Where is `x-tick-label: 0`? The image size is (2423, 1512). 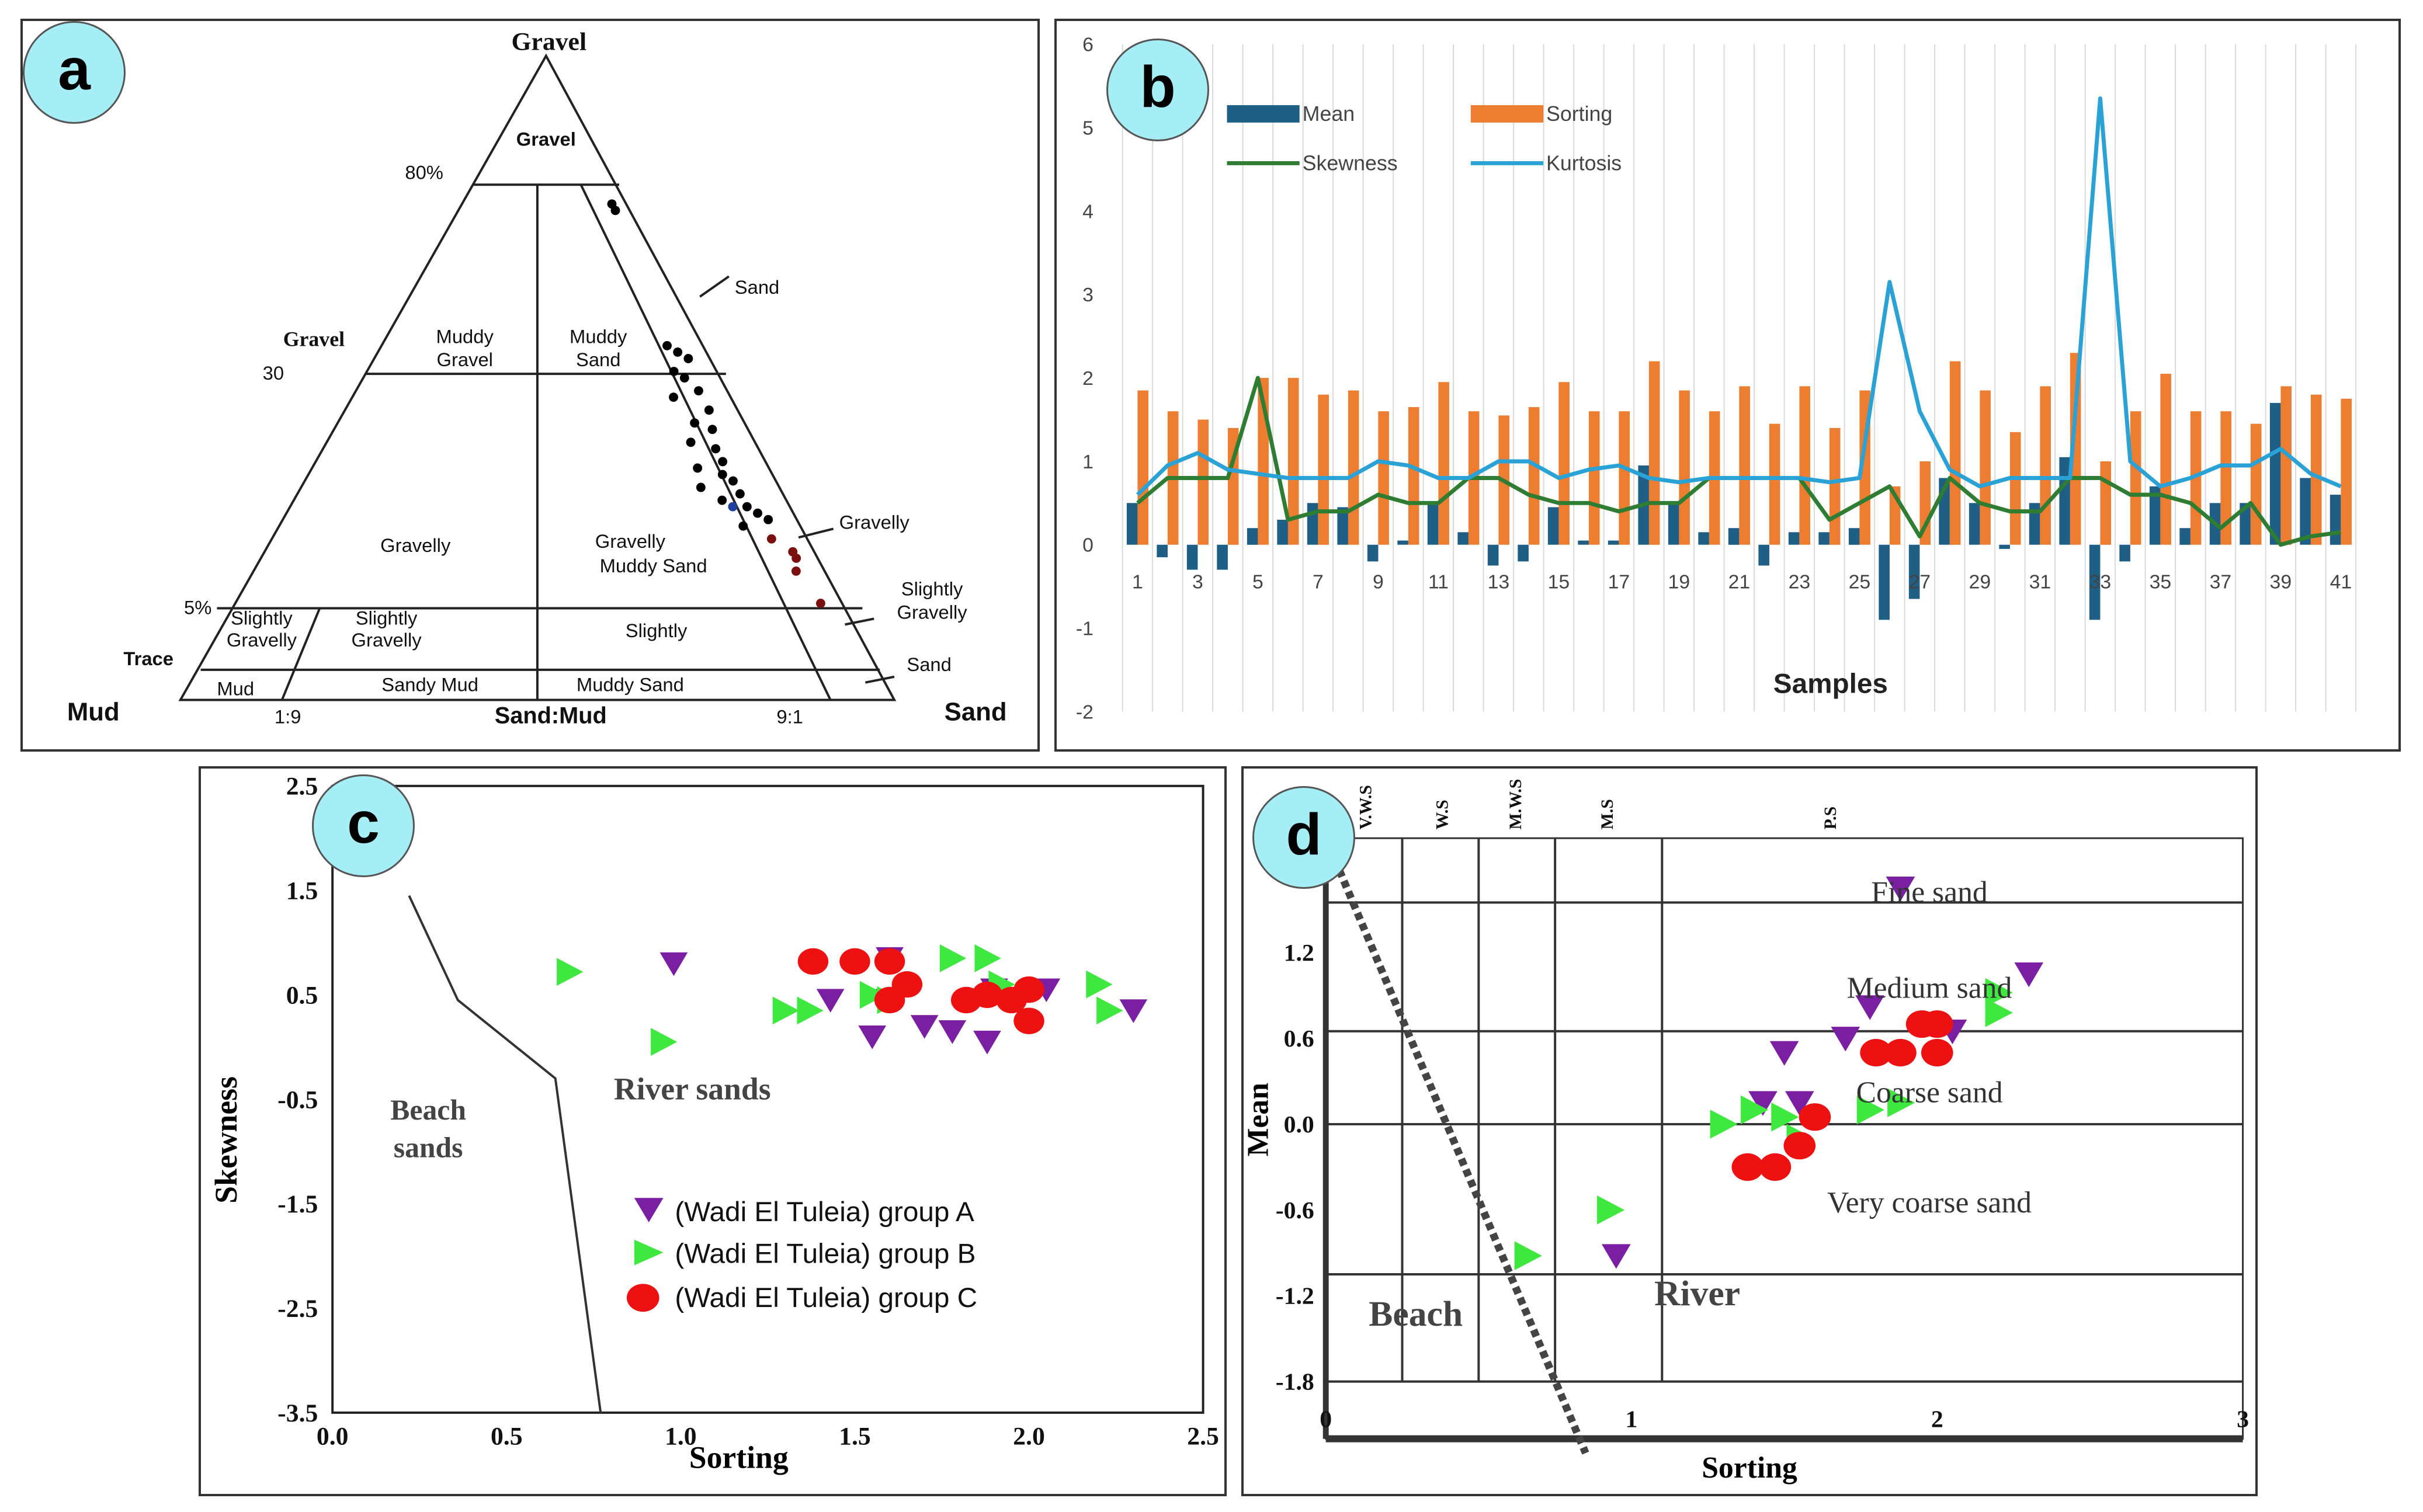
x-tick-label: 0 is located at coordinates (1326, 1419).